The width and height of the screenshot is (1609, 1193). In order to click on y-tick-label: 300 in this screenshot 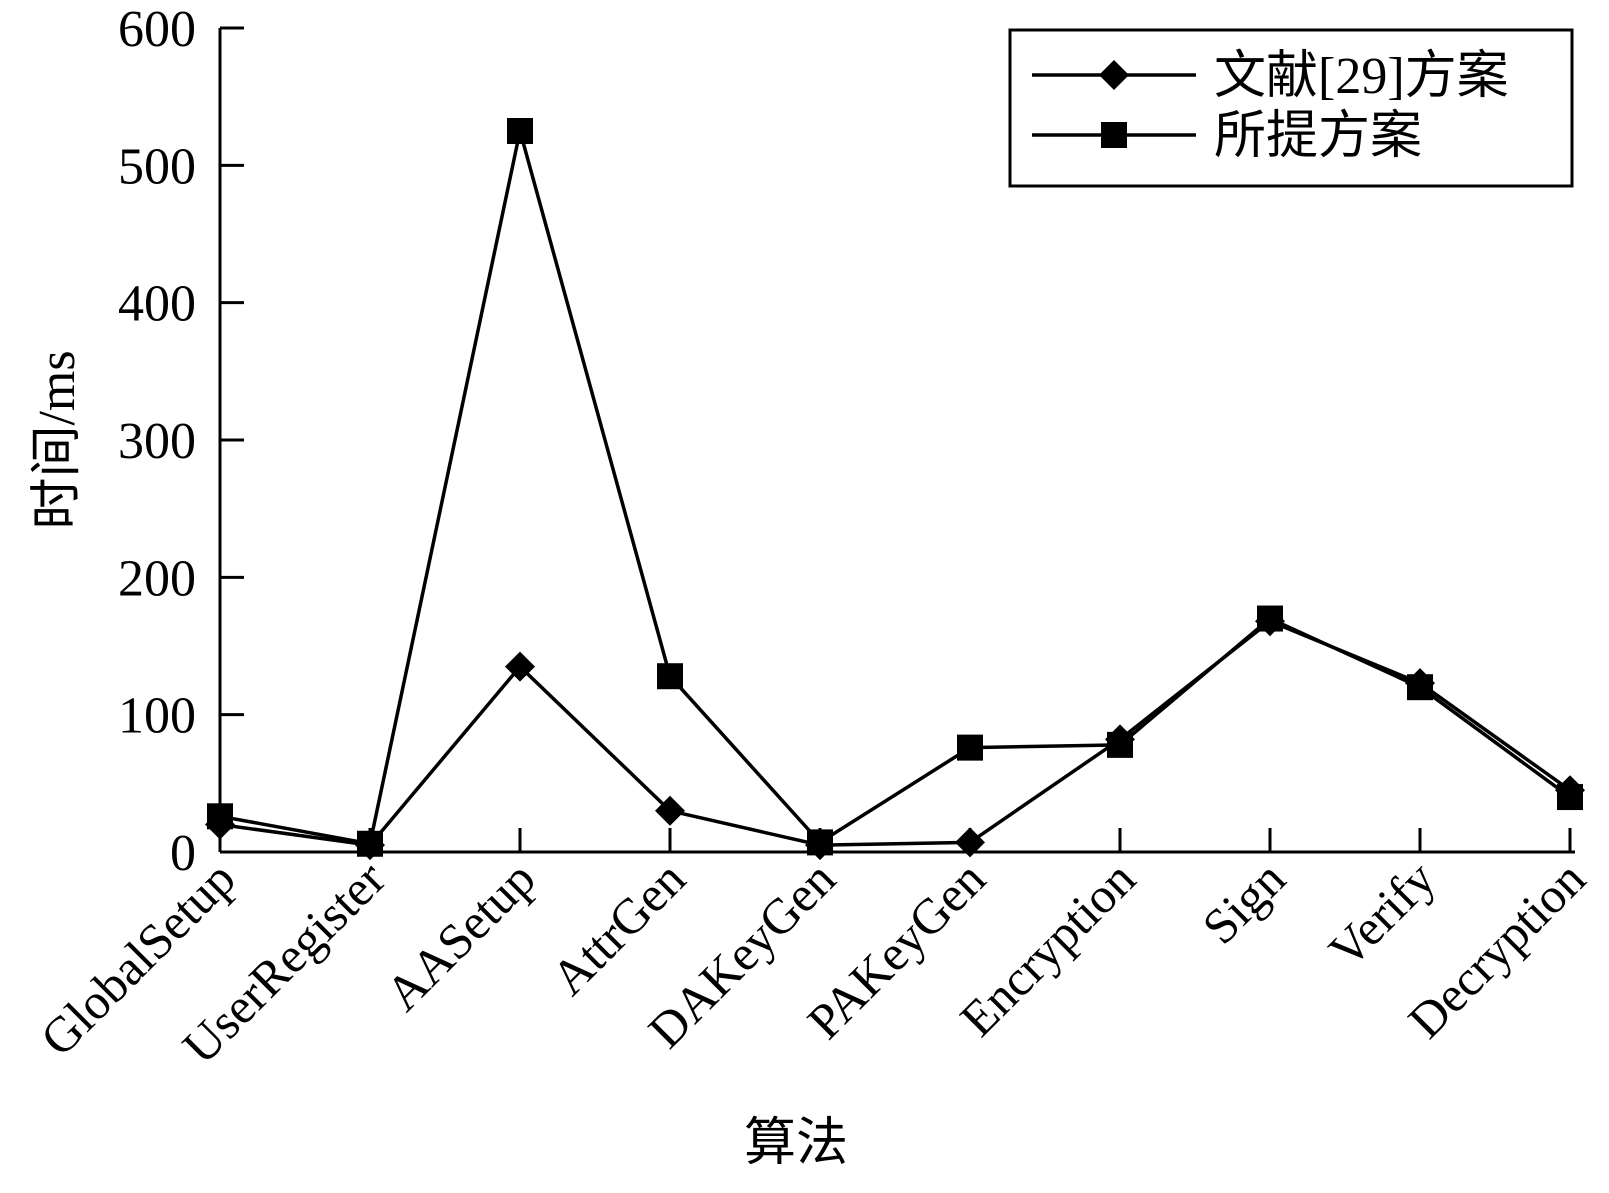, I will do `click(157, 441)`.